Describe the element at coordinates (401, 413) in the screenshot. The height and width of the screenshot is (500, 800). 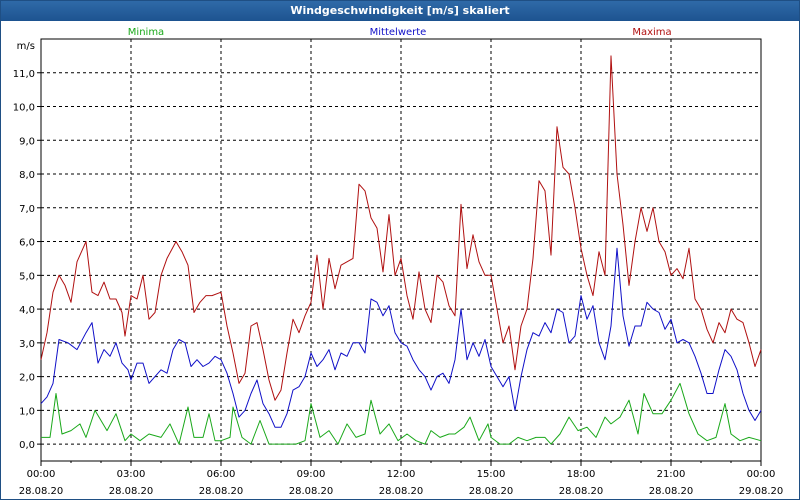
I see `series-line-minima` at that location.